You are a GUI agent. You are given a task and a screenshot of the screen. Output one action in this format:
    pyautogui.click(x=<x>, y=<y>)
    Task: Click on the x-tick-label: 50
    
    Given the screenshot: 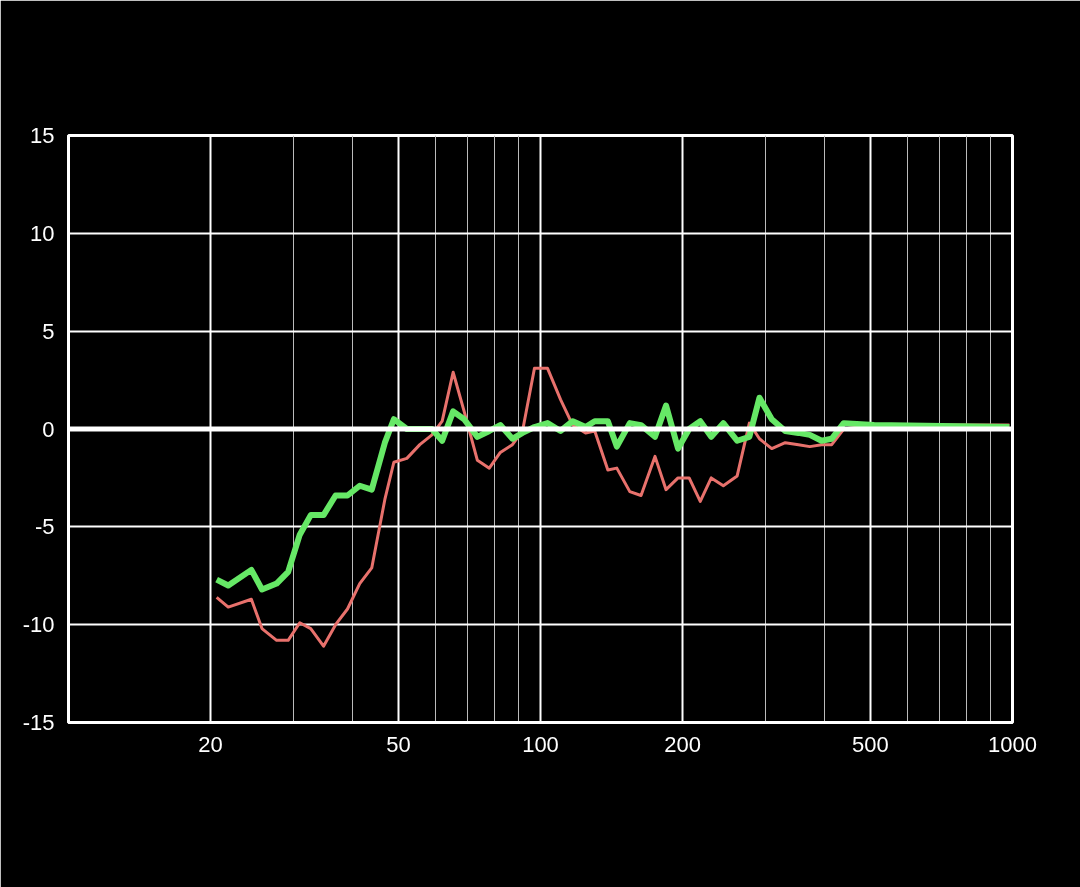 What is the action you would take?
    pyautogui.click(x=398, y=744)
    